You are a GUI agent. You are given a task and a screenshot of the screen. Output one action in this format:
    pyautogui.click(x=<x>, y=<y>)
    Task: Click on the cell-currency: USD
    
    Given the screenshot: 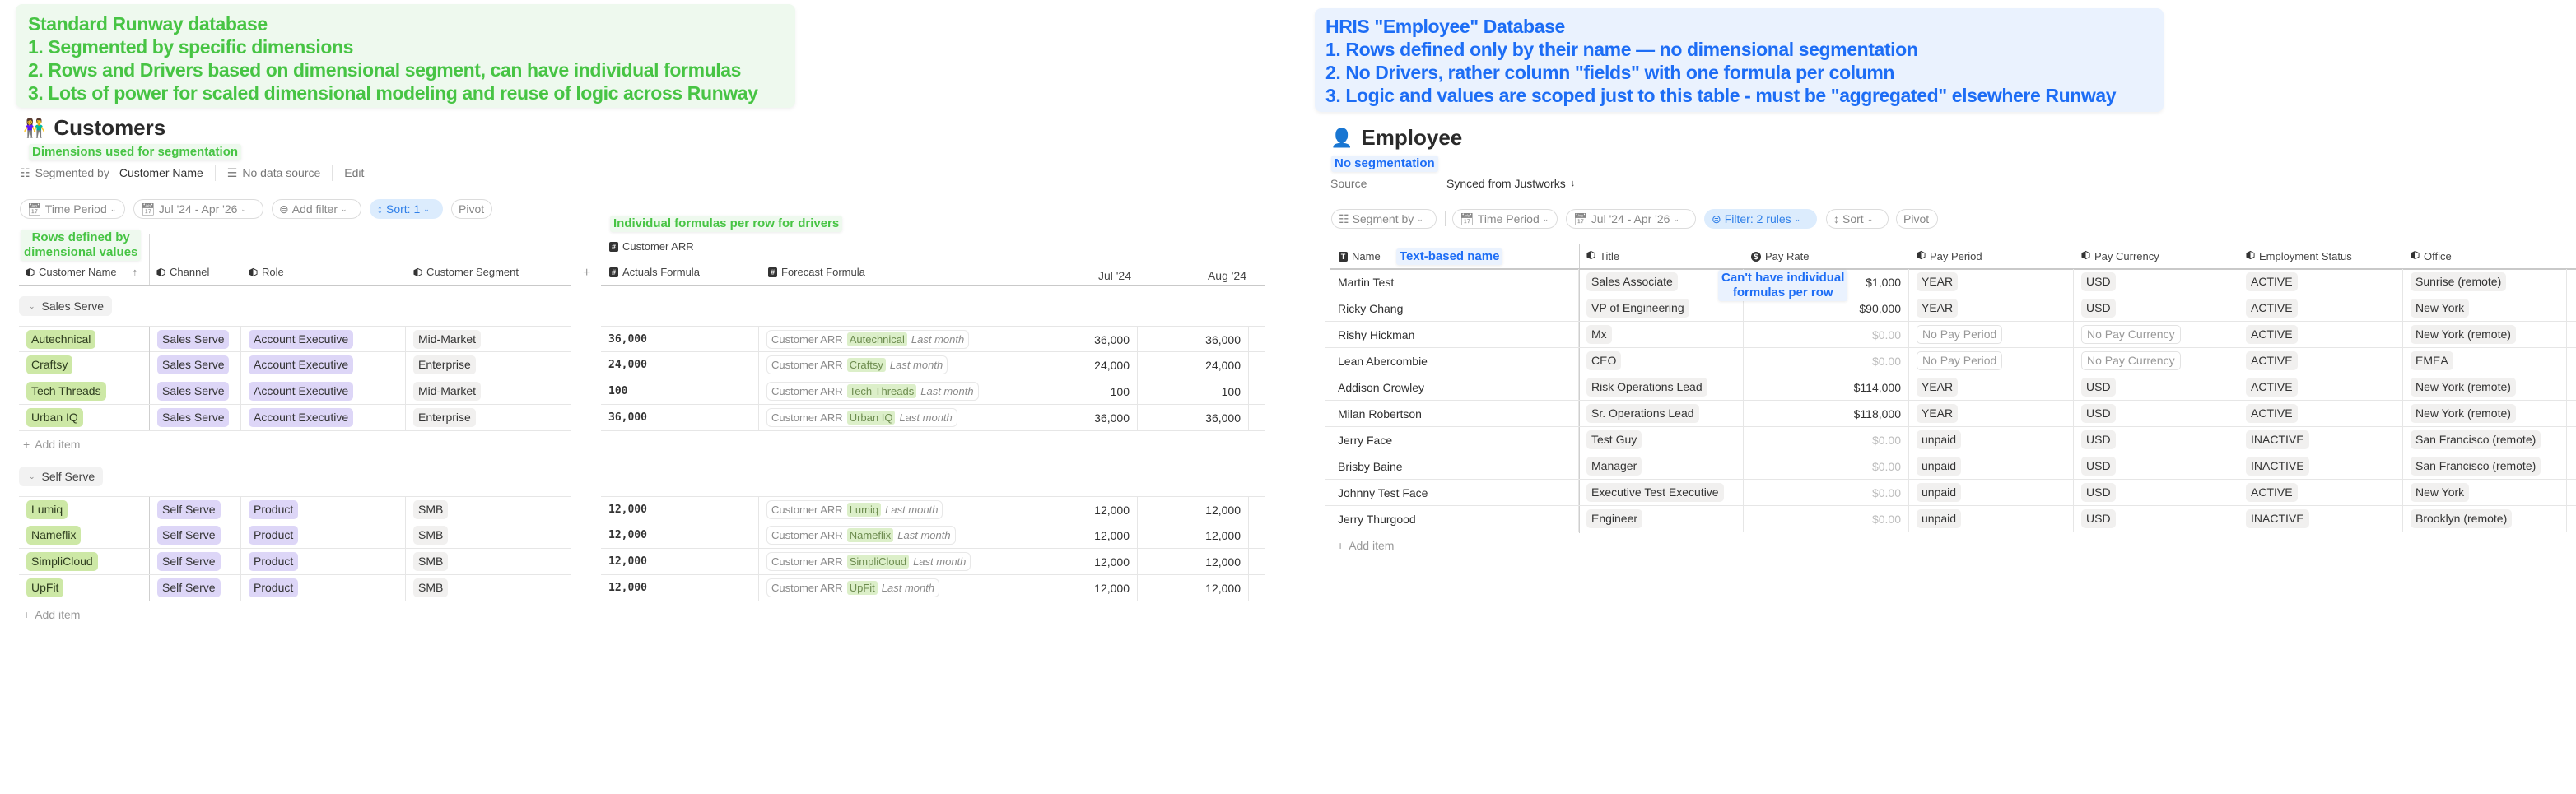 What is the action you would take?
    pyautogui.click(x=2156, y=466)
    